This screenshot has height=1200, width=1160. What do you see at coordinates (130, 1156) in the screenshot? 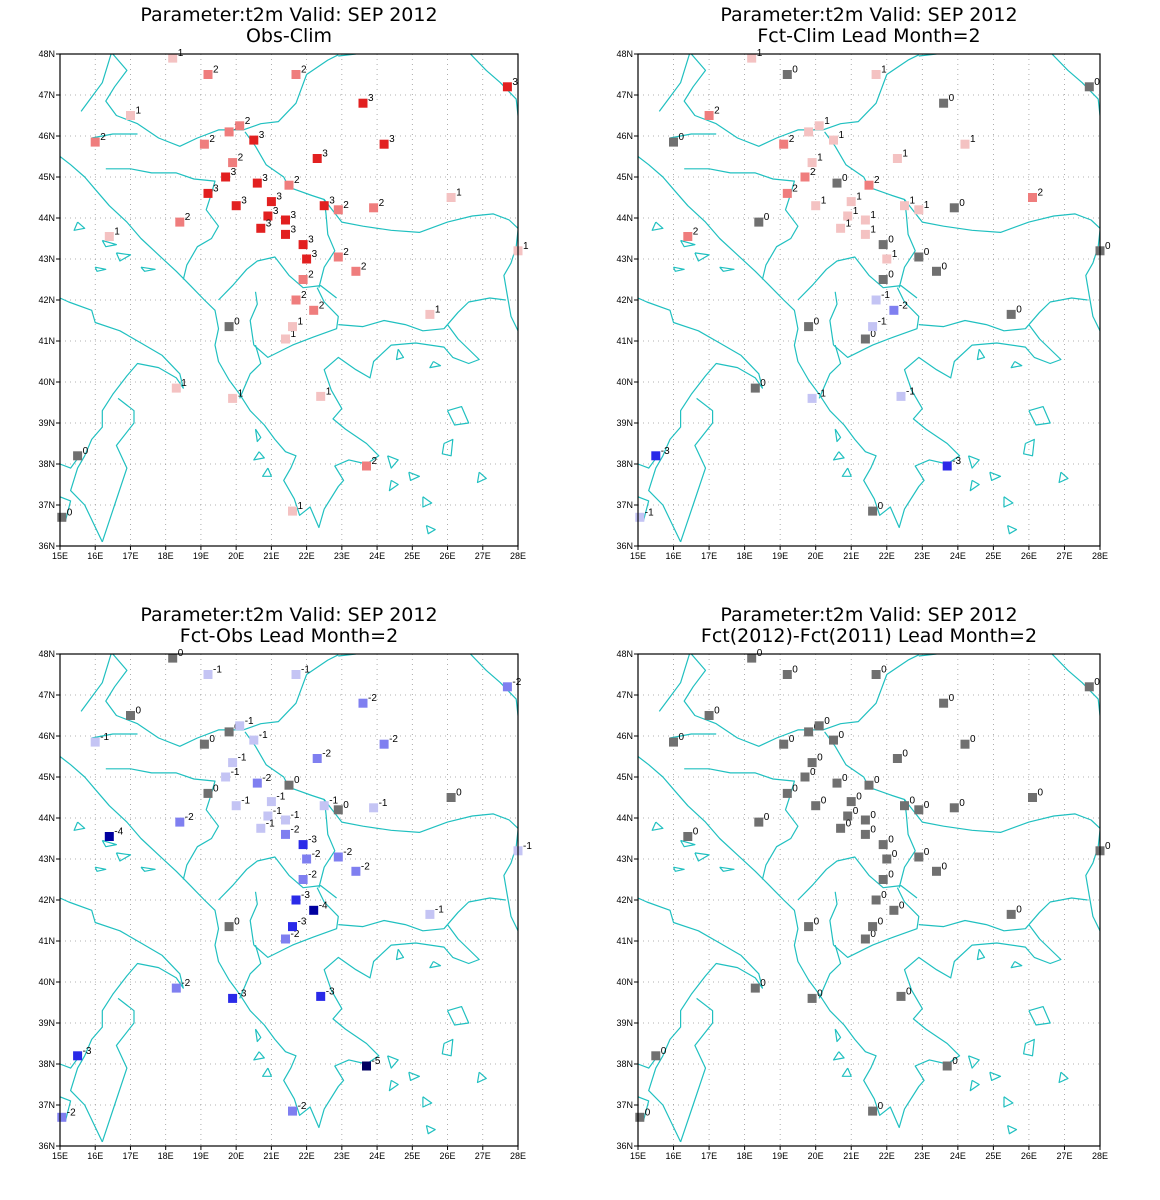
I see `lon-tick-label: 17E` at bounding box center [130, 1156].